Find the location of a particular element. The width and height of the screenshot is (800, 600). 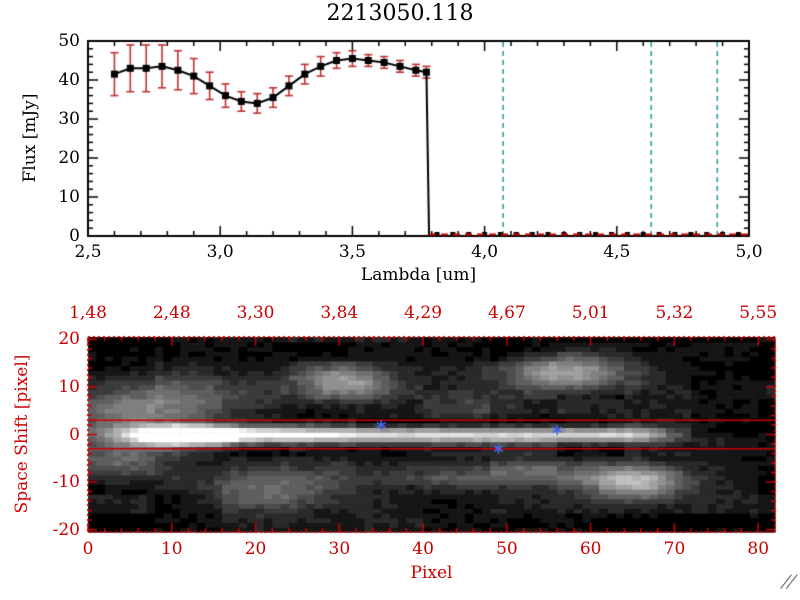

bottom-x-tick-label: 50 is located at coordinates (507, 549).